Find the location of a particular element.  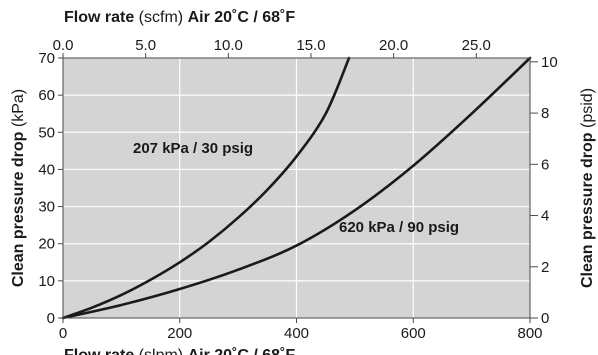

bottom-tick-label: 600 is located at coordinates (413, 333).